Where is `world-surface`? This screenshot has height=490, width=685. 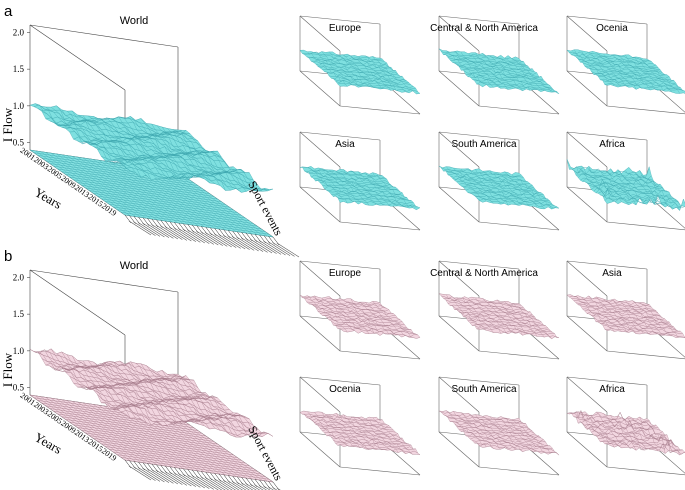
world-surface is located at coordinates (151, 393).